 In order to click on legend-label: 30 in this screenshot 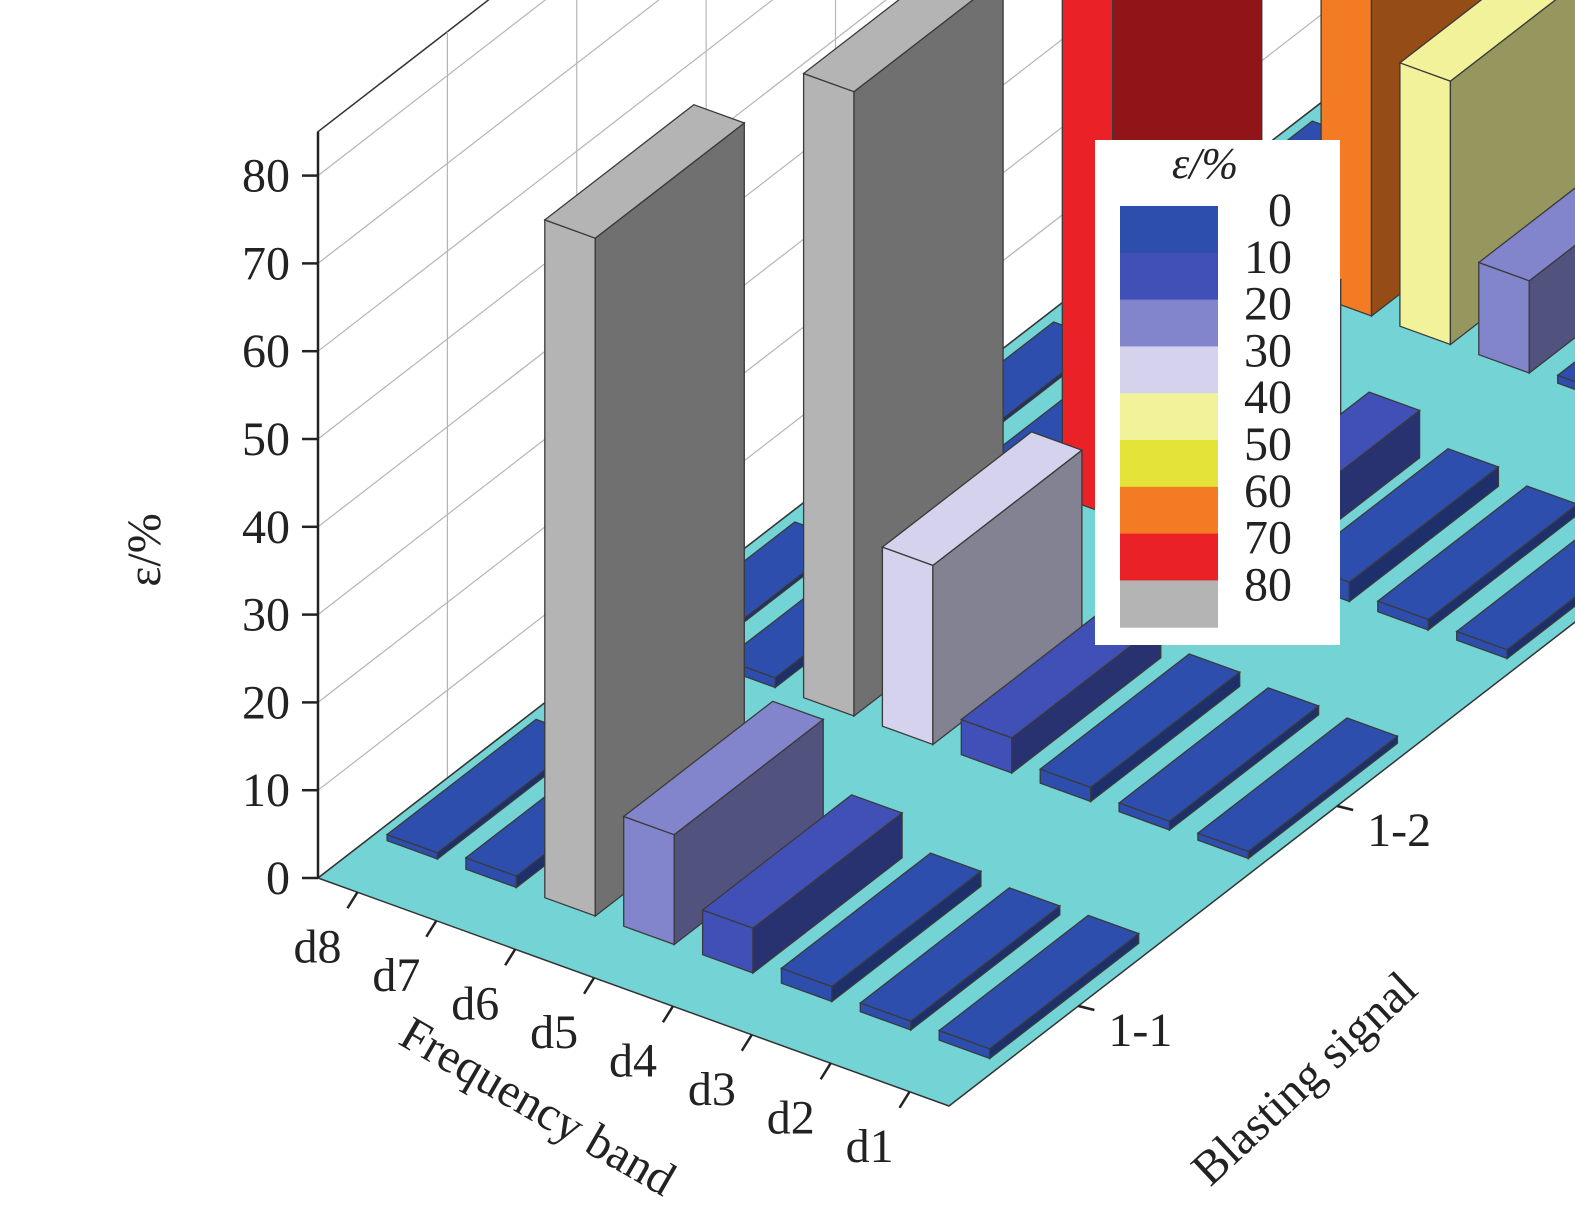, I will do `click(1268, 350)`.